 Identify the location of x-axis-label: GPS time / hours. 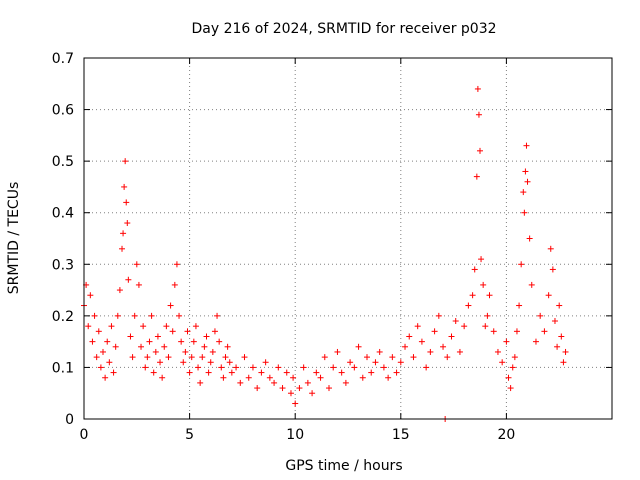
(343, 466).